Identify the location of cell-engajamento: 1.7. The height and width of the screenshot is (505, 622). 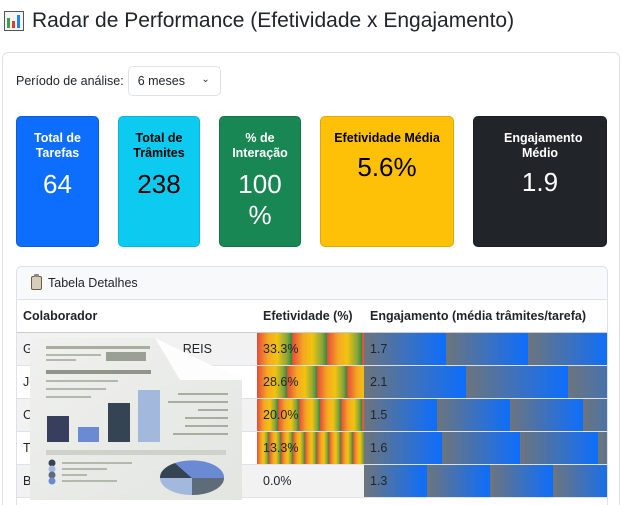
(485, 349).